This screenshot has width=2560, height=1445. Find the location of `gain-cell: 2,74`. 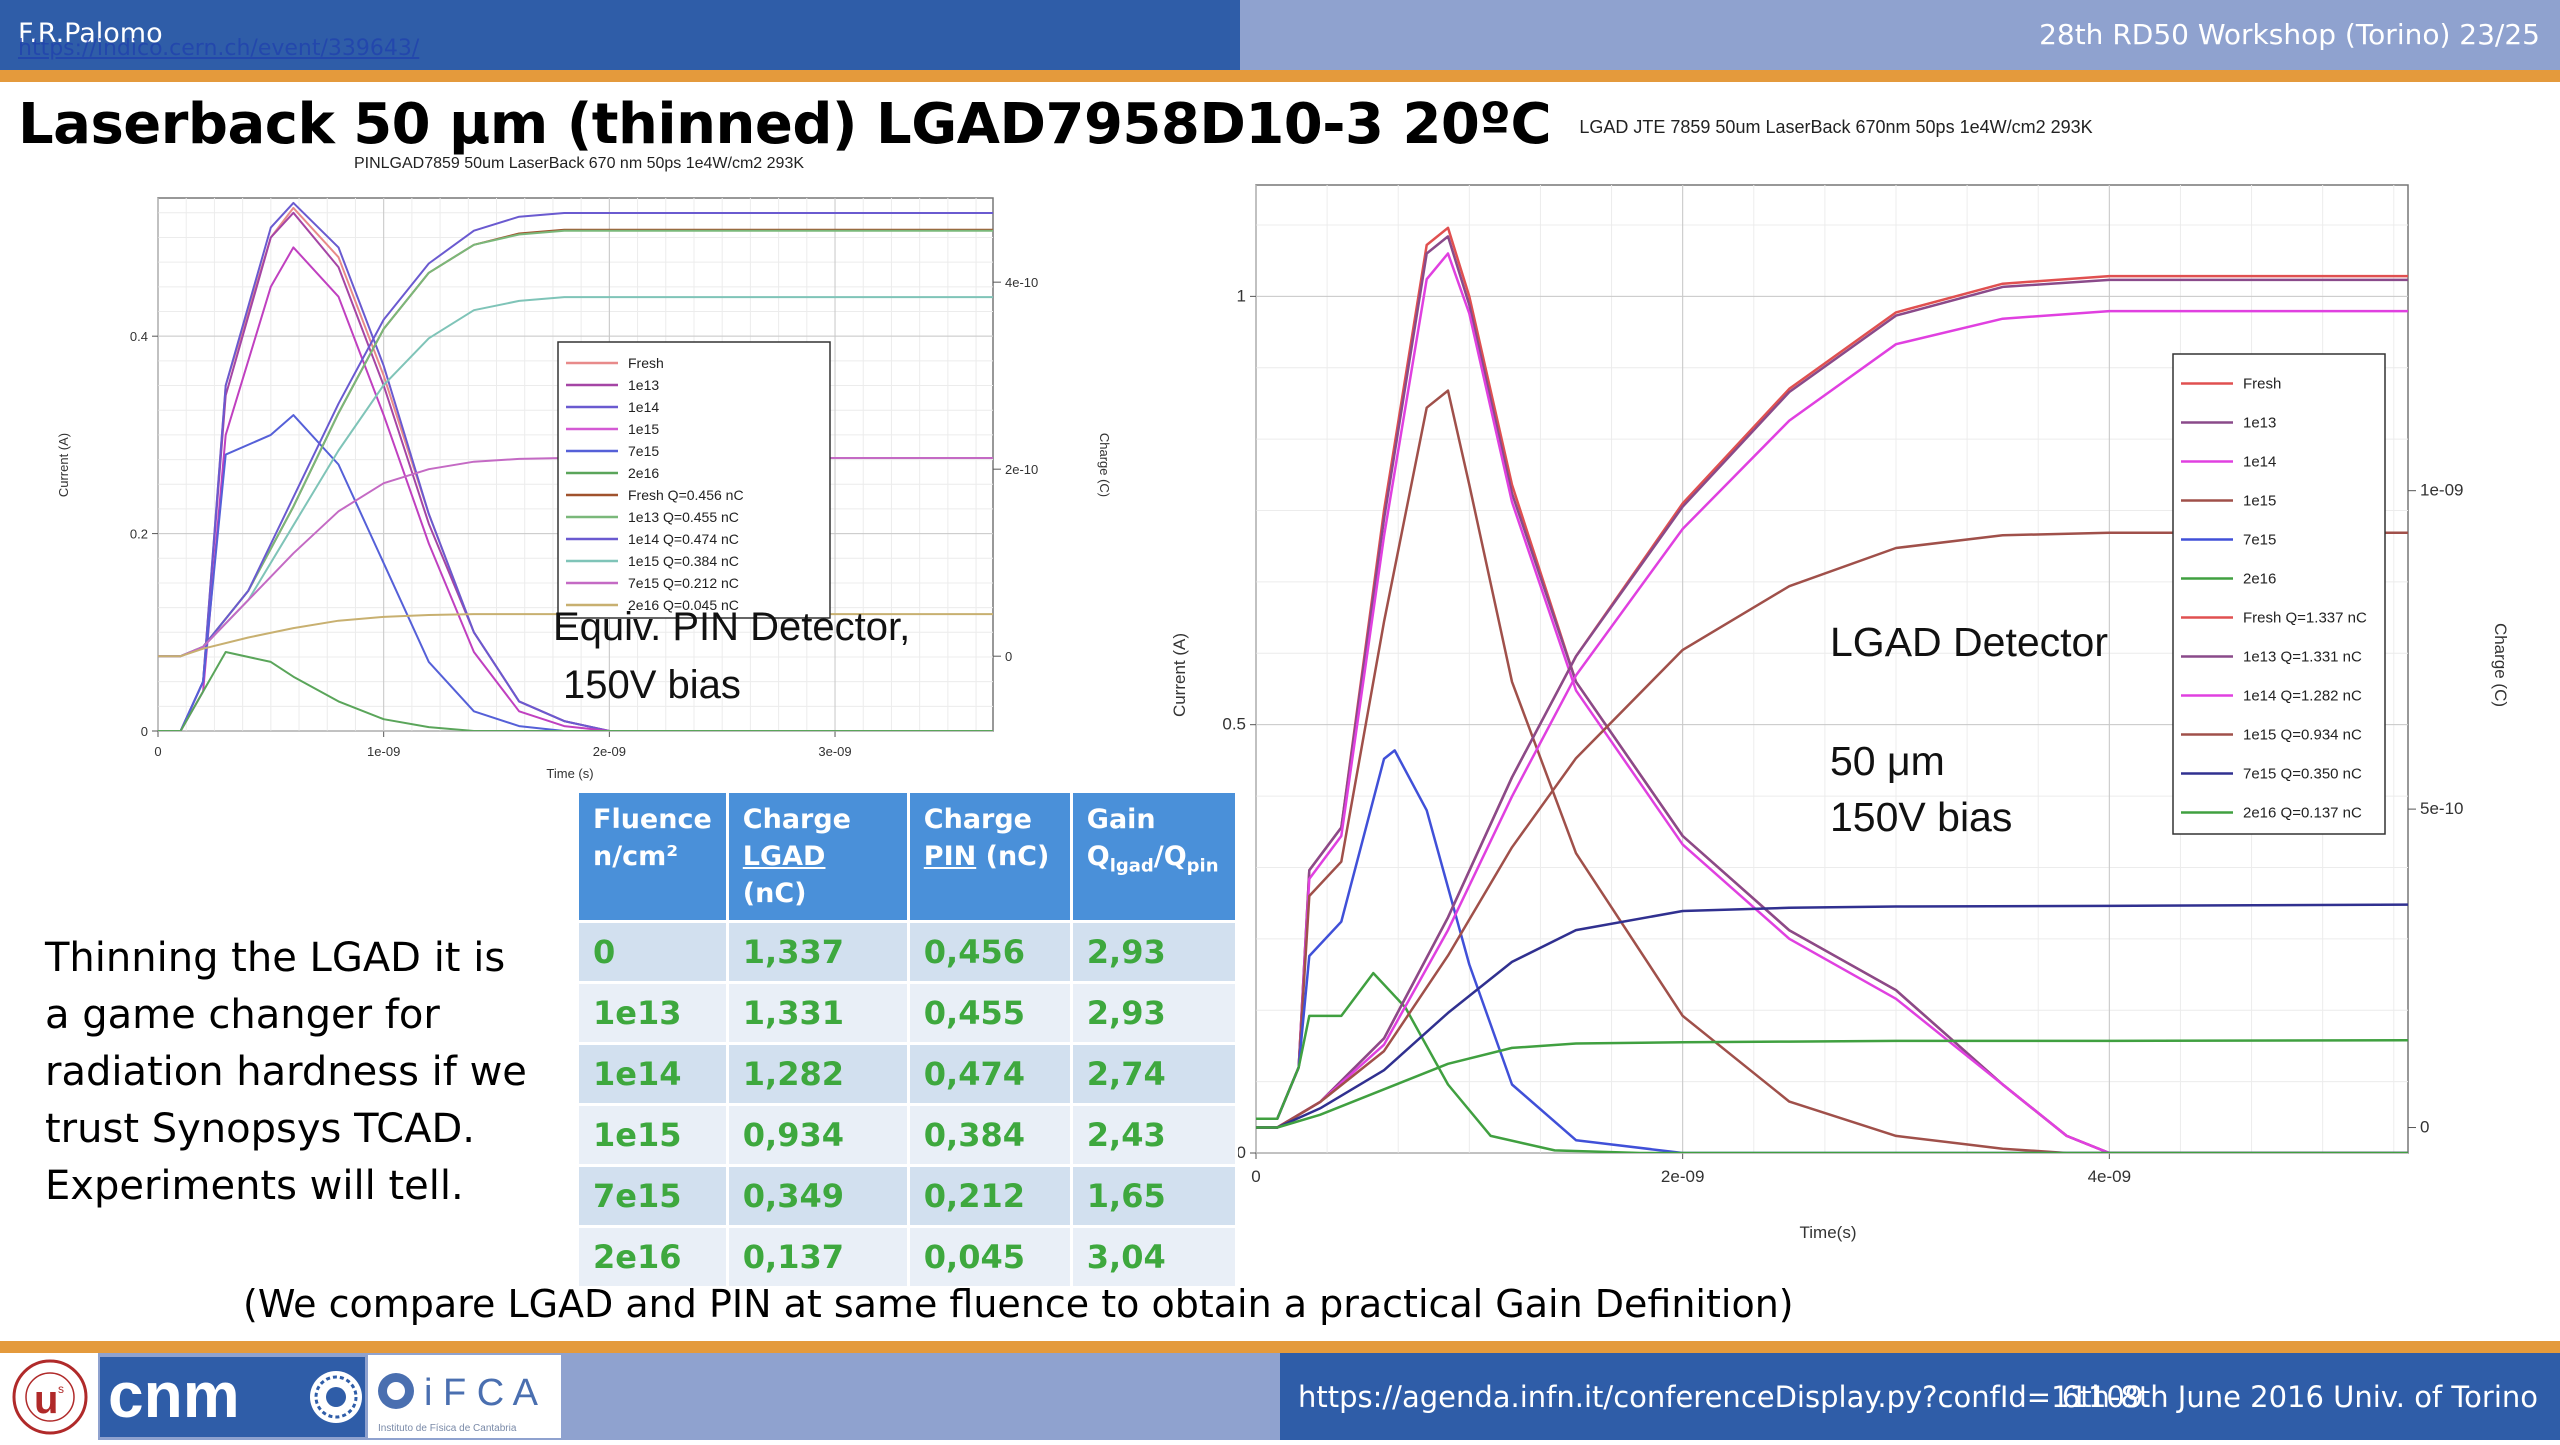

gain-cell: 2,74 is located at coordinates (1153, 1074).